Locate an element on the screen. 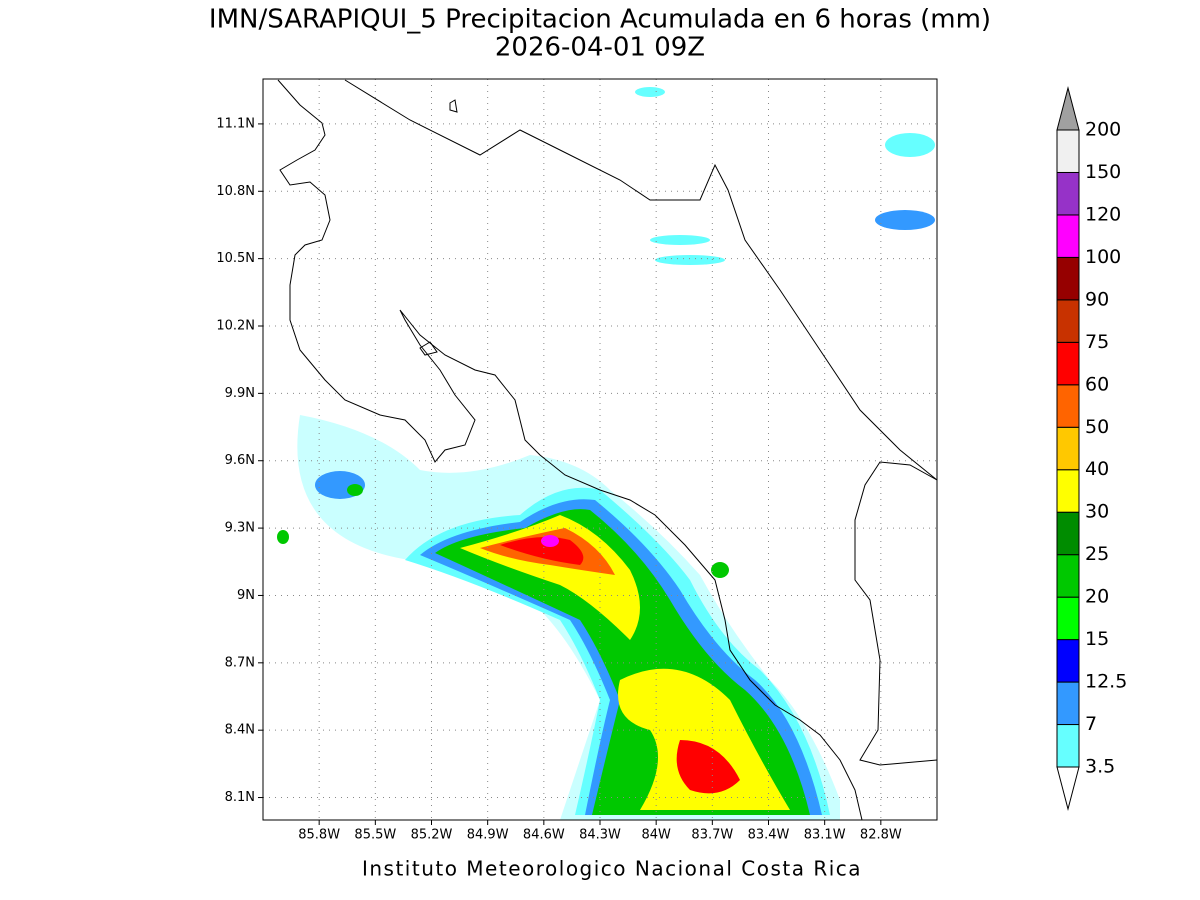 Image resolution: width=1200 pixels, height=900 pixels. colorbar-label: 50 is located at coordinates (1097, 427).